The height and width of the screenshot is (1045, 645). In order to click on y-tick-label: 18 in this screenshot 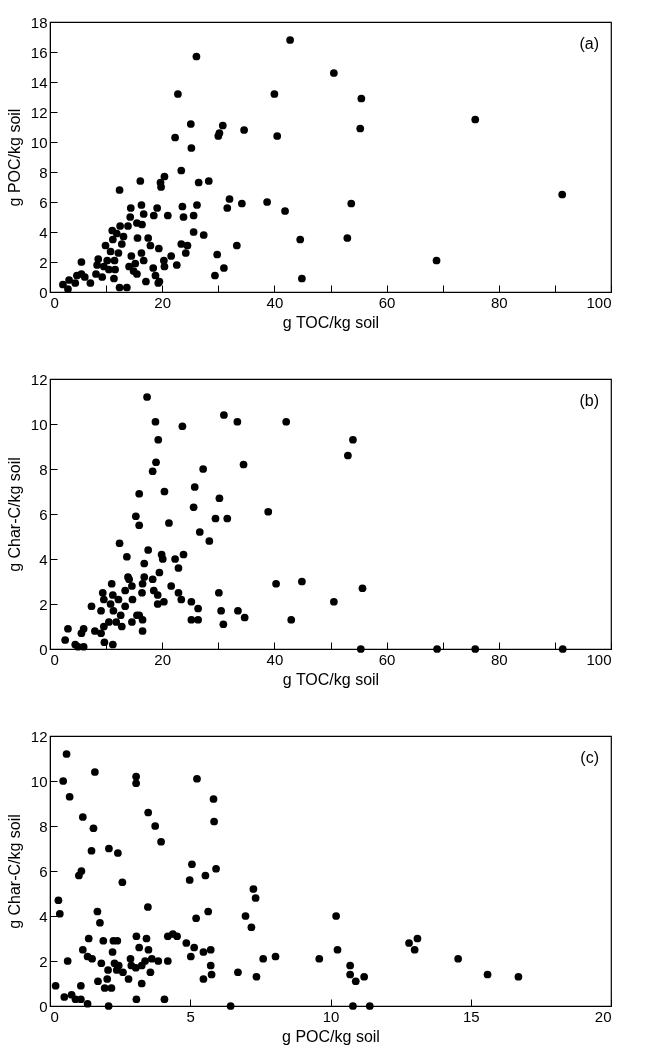, I will do `click(39, 22)`.